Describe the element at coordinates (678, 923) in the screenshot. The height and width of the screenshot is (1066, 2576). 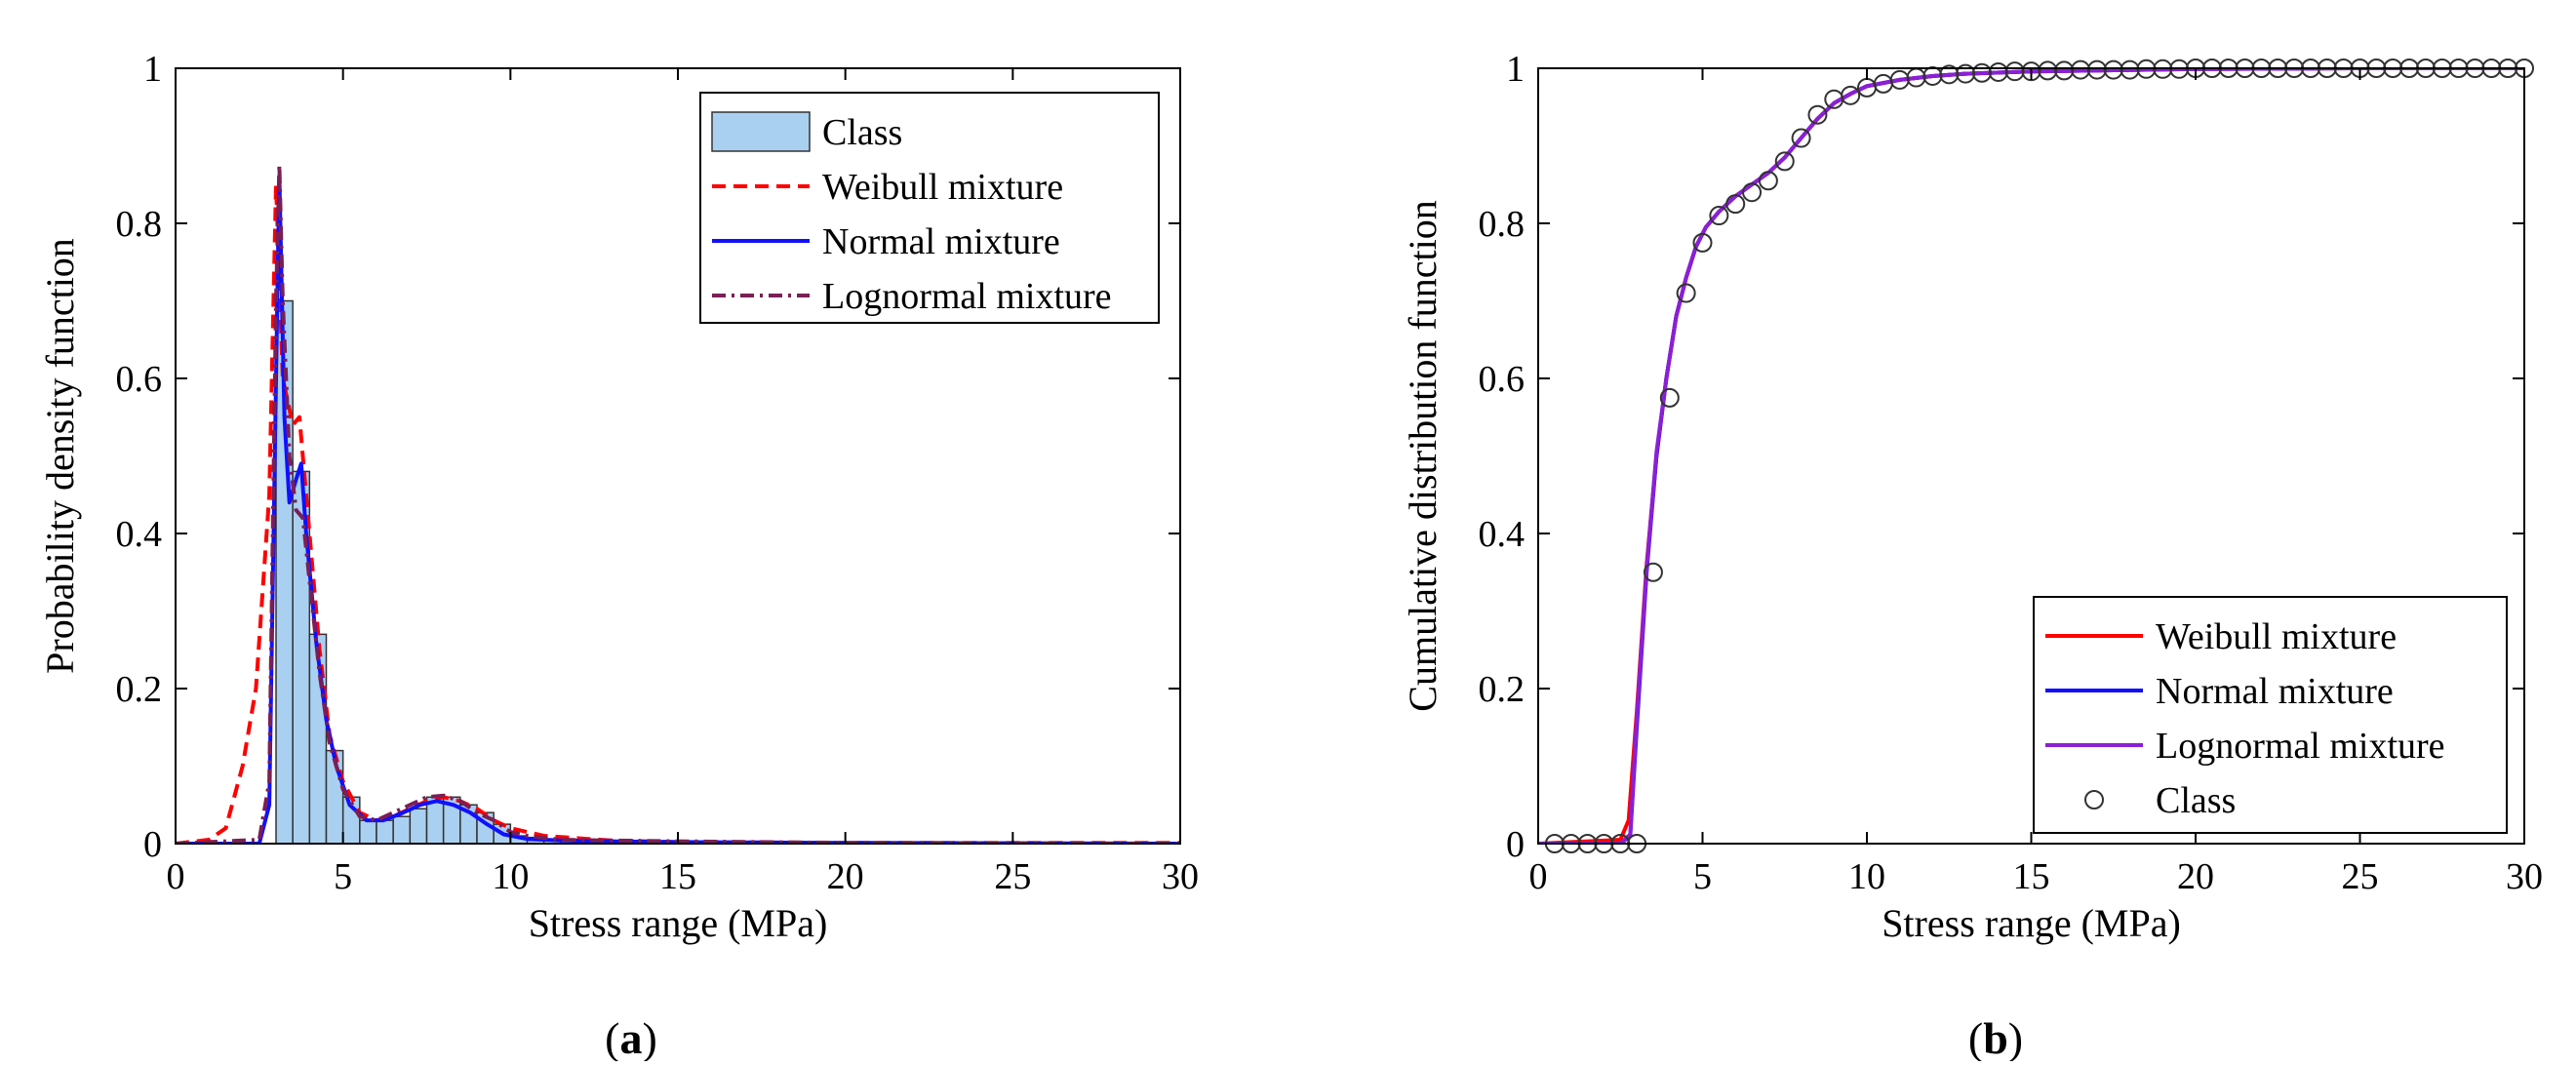
I see `chart-a-x-axis-title: Stress range (MPa)` at that location.